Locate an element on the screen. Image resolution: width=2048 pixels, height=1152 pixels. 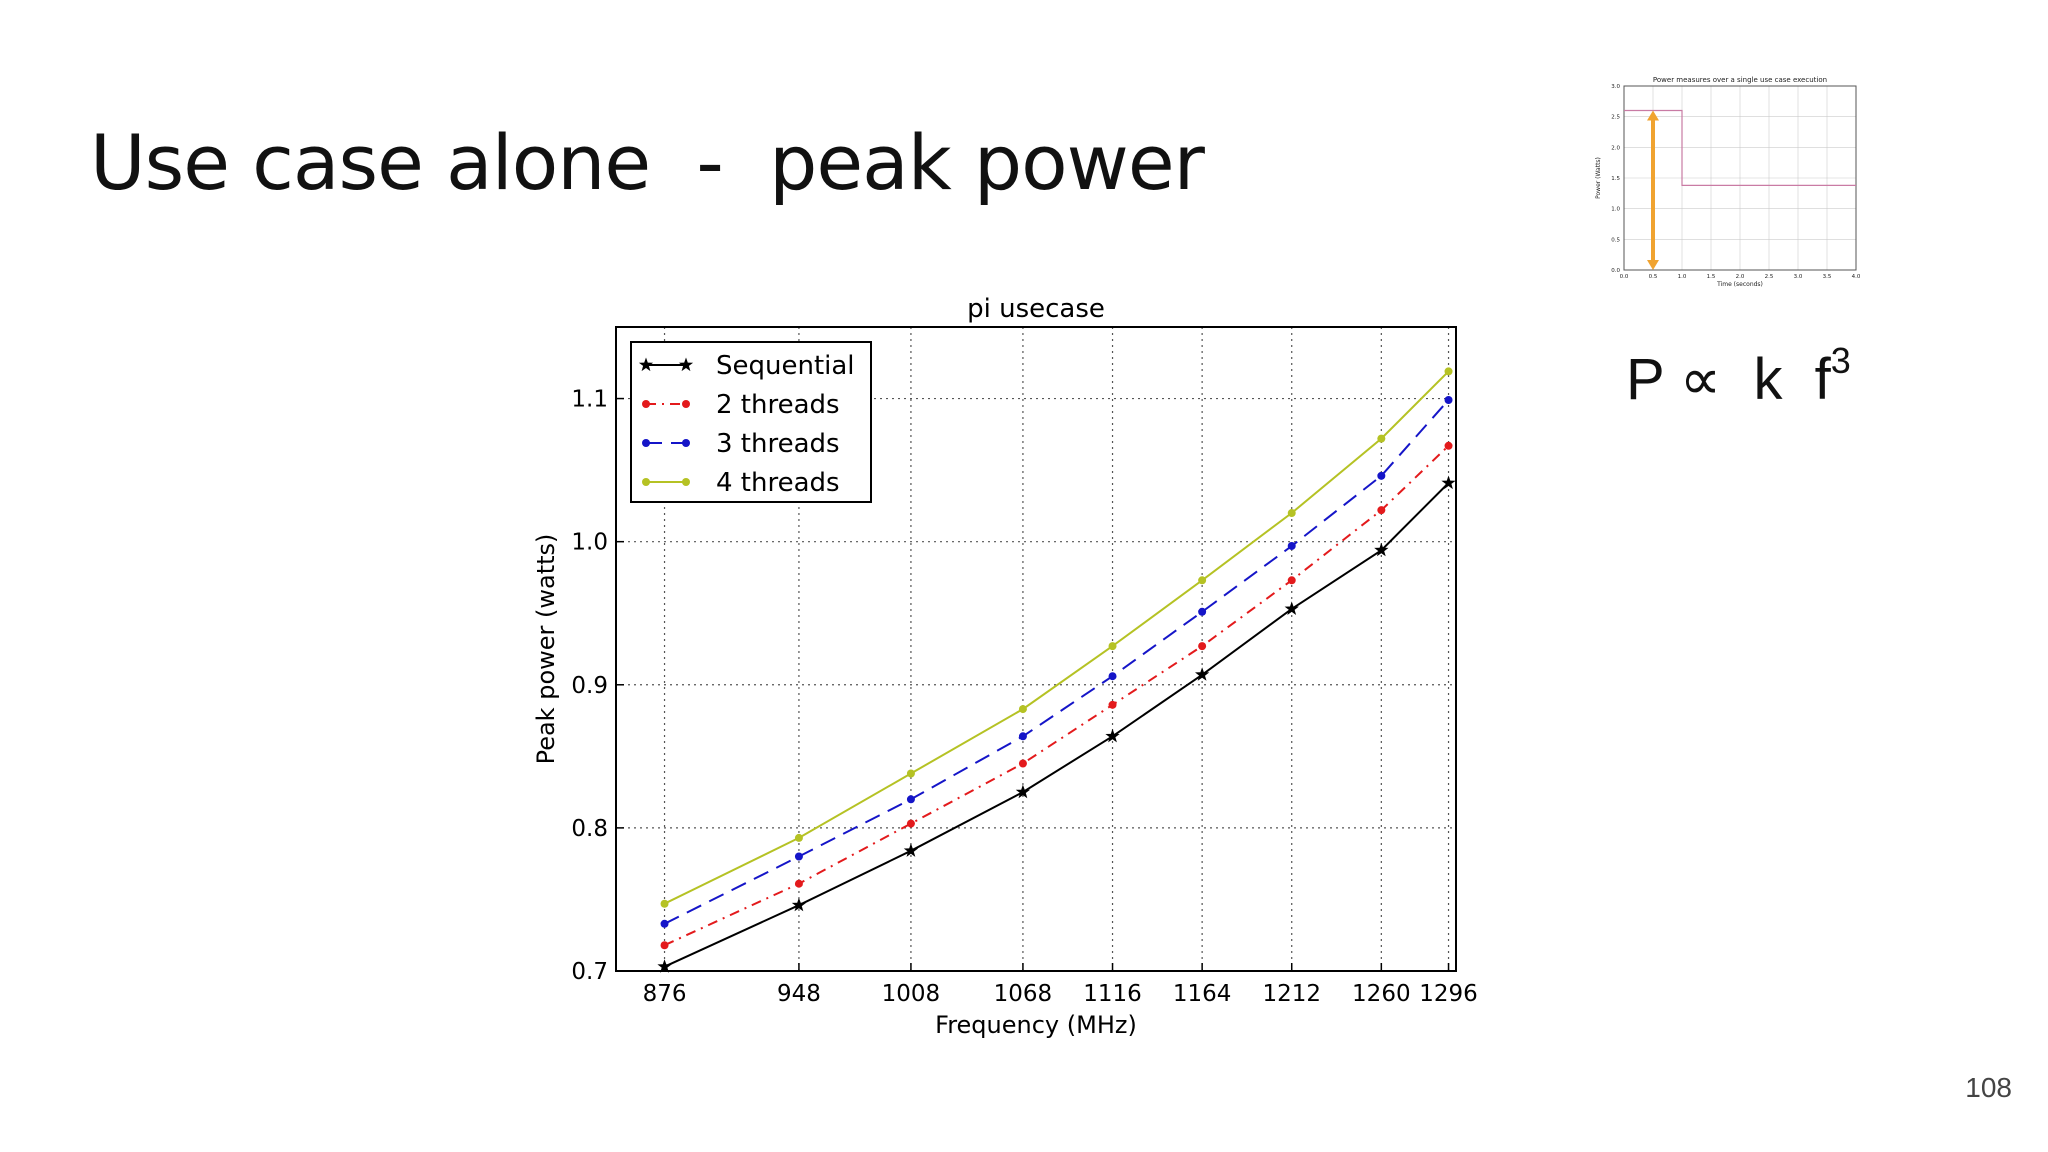
y-tick-label: 0.7 is located at coordinates (589, 972).